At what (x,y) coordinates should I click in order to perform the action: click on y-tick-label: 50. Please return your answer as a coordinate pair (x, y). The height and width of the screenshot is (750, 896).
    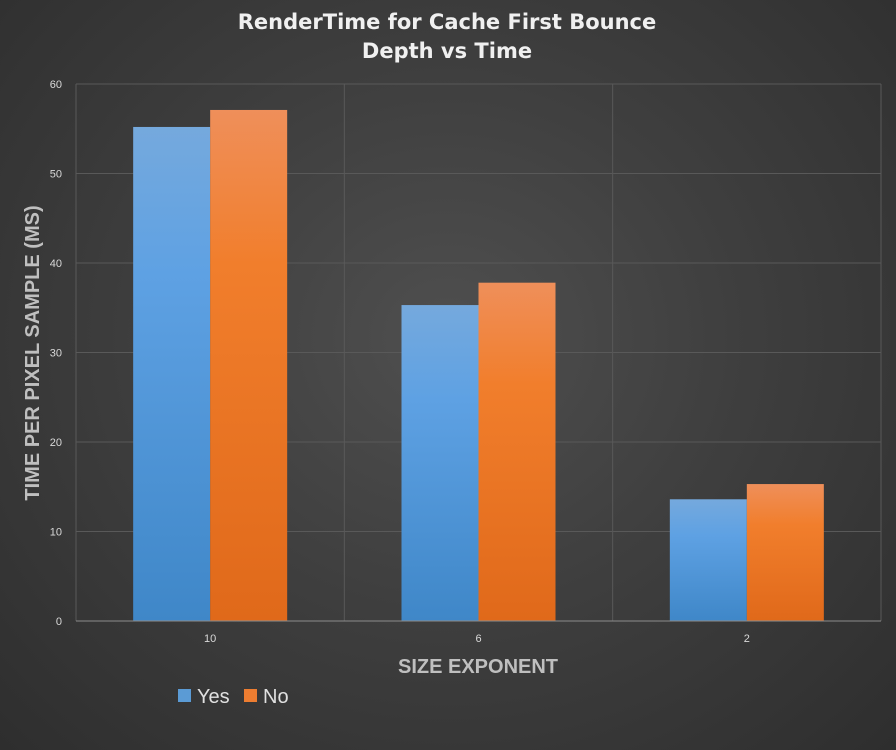
    Looking at the image, I should click on (56, 175).